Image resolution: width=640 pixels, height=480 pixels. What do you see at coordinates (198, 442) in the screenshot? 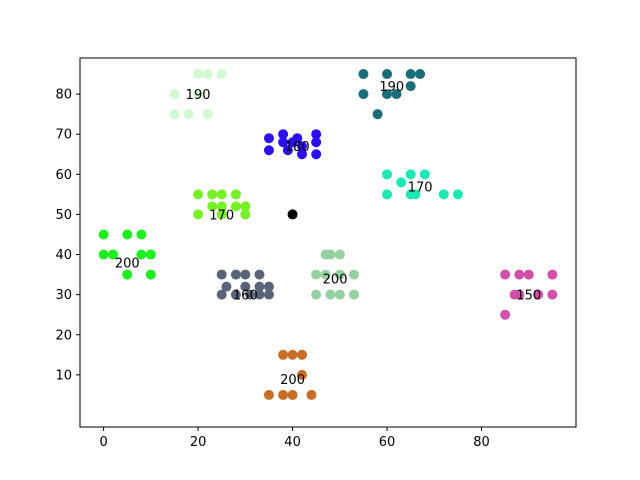
I see `x-tick-label: 20` at bounding box center [198, 442].